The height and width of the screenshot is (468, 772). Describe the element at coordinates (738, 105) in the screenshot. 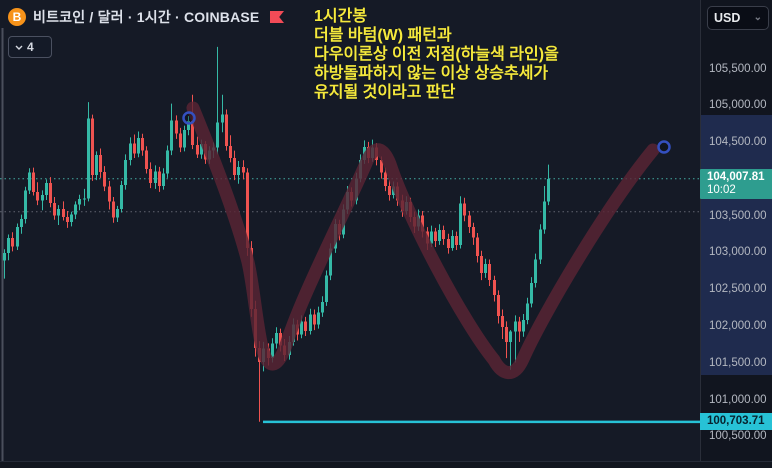

I see `price-tick-label: 105,000.00` at that location.